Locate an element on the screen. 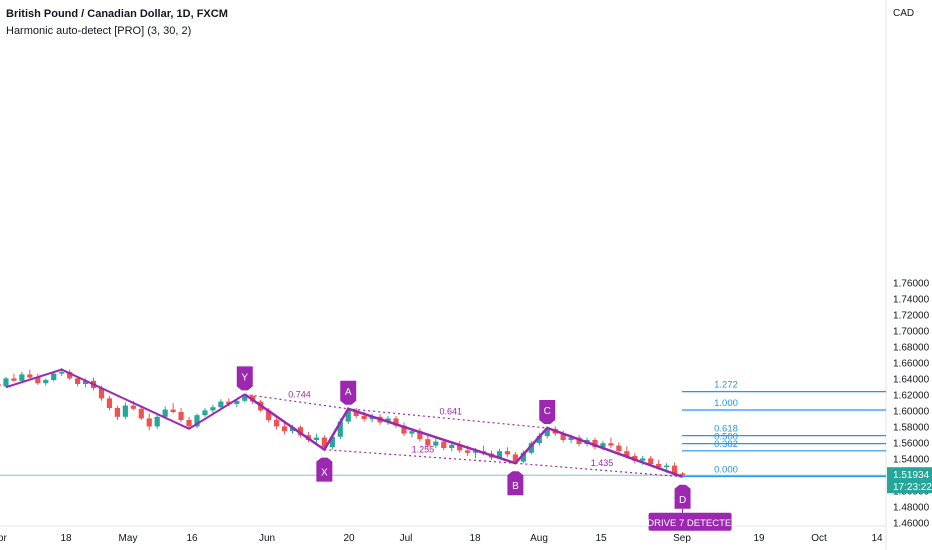 This screenshot has height=550, width=932. time-tick-label: Apr is located at coordinates (3, 538).